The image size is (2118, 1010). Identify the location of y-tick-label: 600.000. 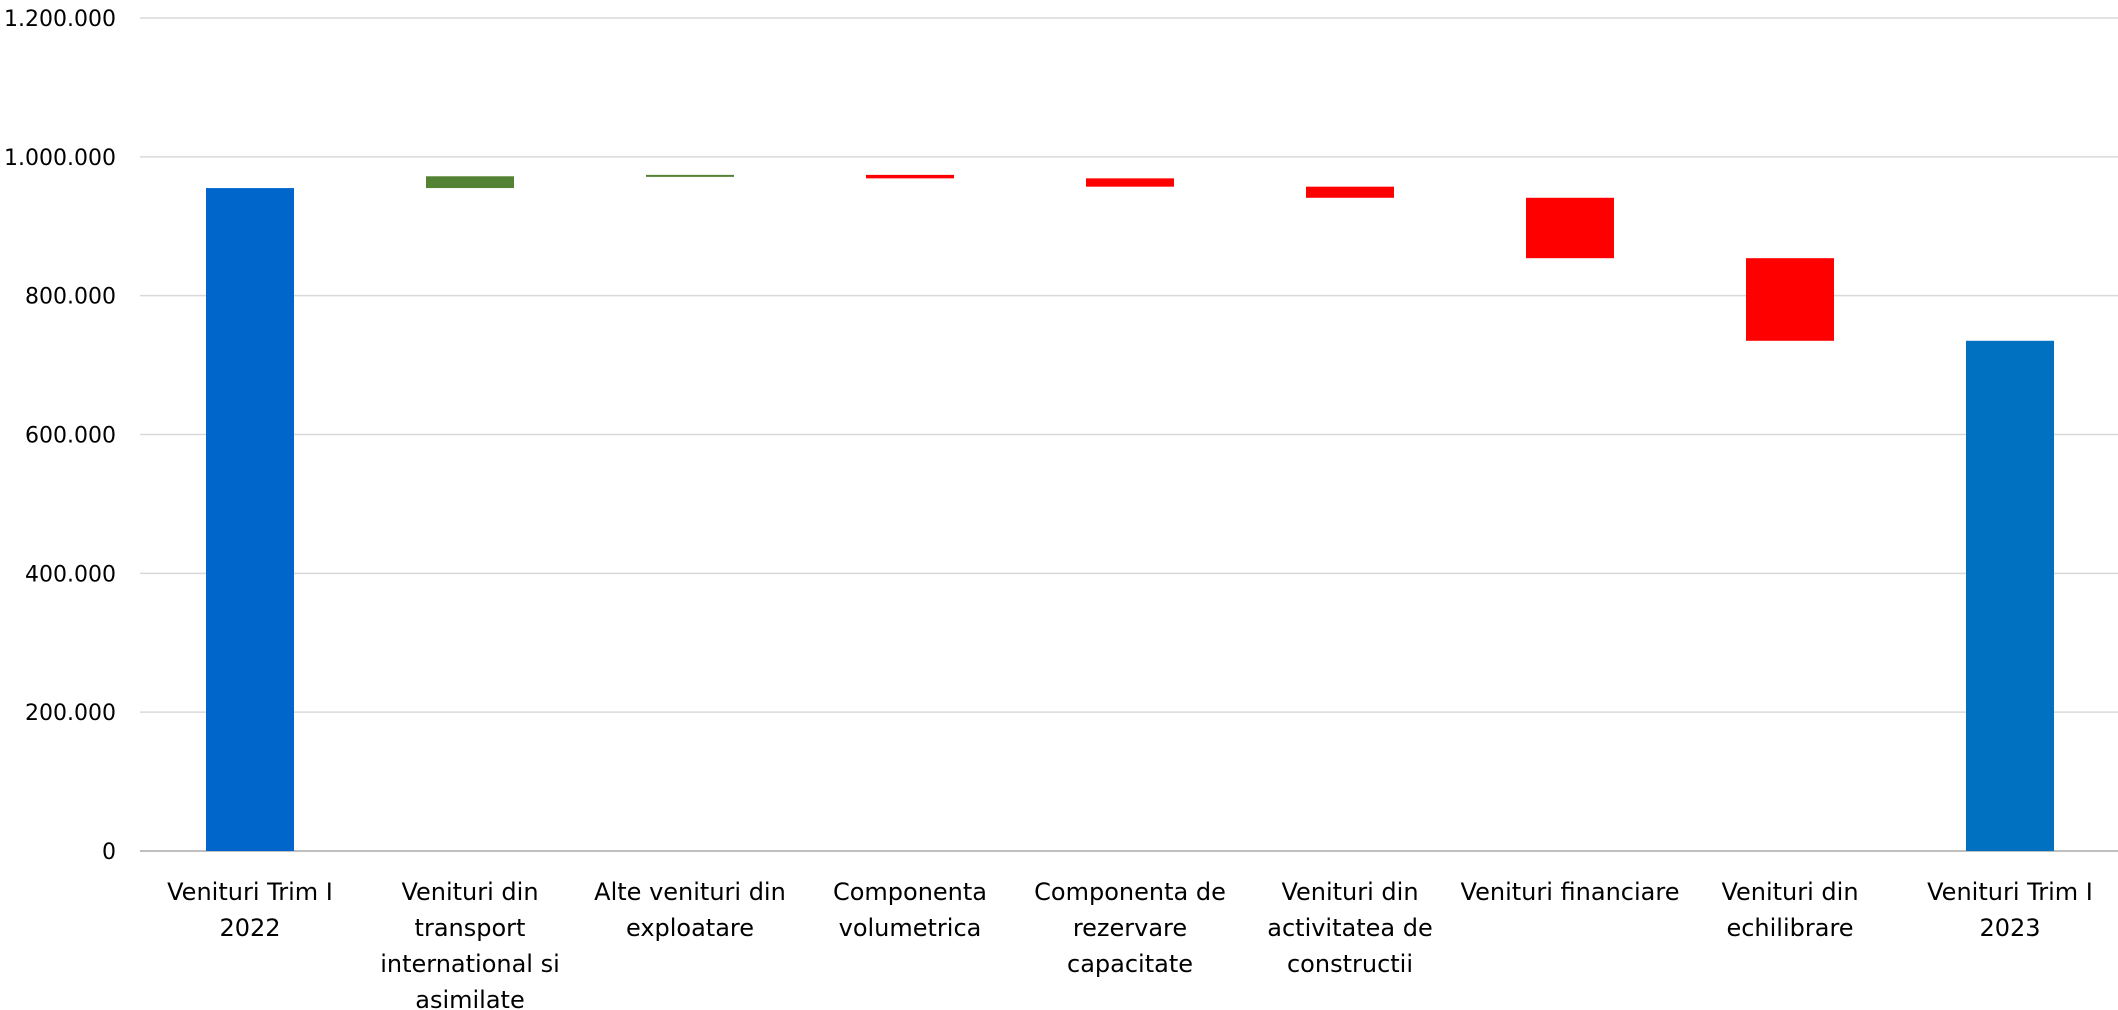
(70, 436).